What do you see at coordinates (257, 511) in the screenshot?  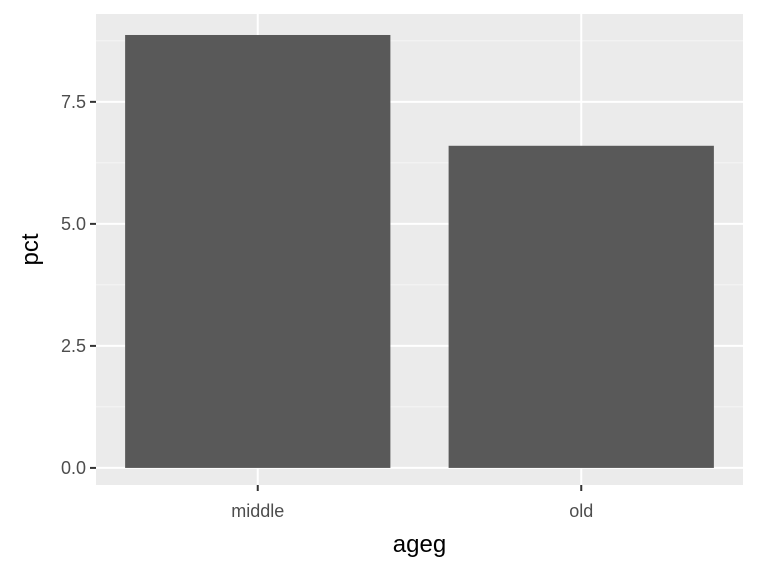 I see `x-tick-label: middle` at bounding box center [257, 511].